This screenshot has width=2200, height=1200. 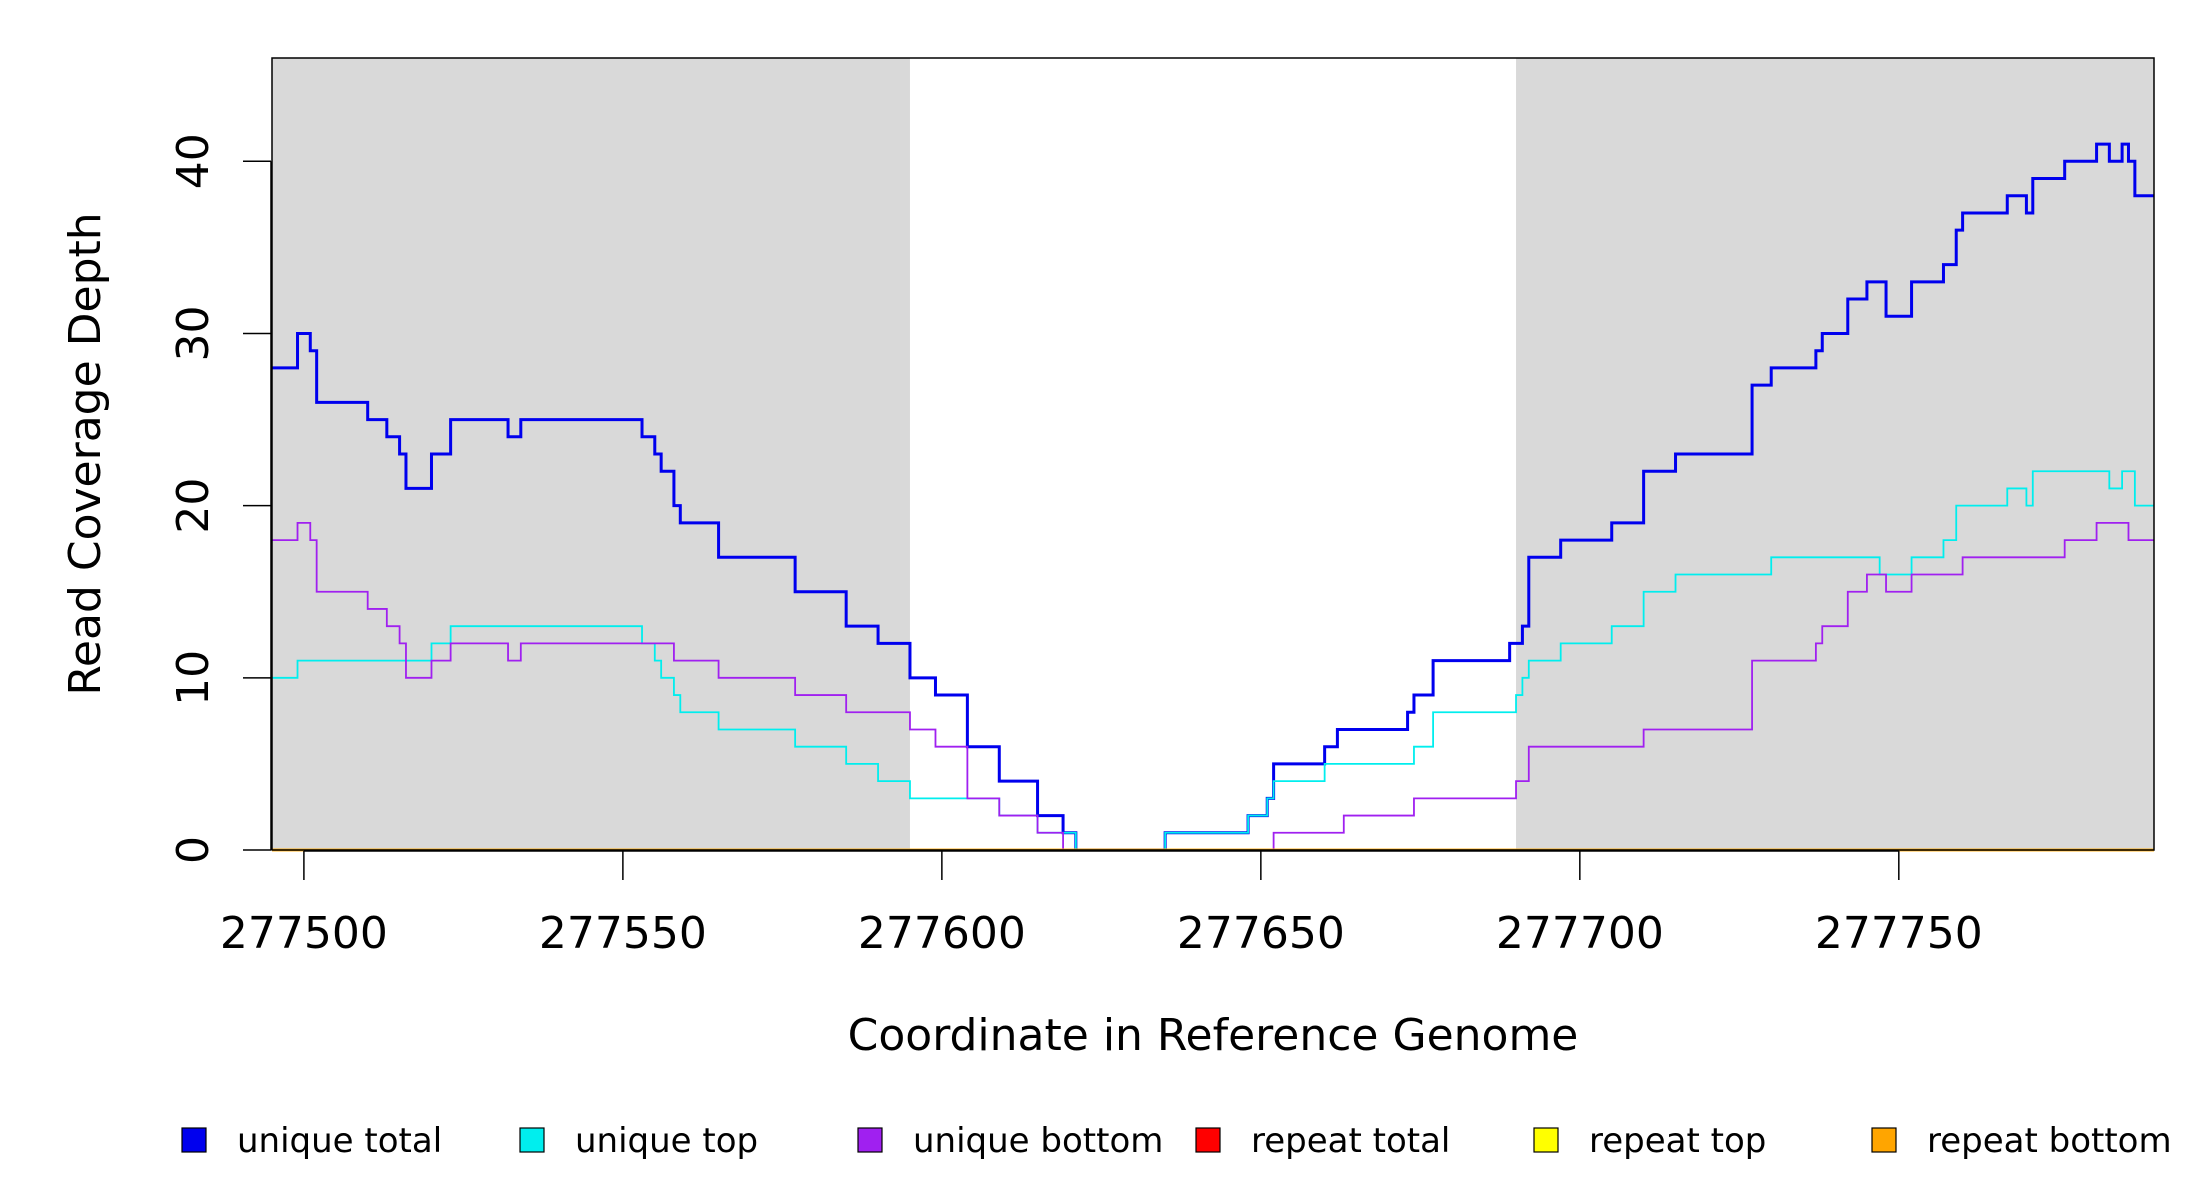 What do you see at coordinates (220, 498) in the screenshot?
I see `y-axis: 0 10 20 30 40` at bounding box center [220, 498].